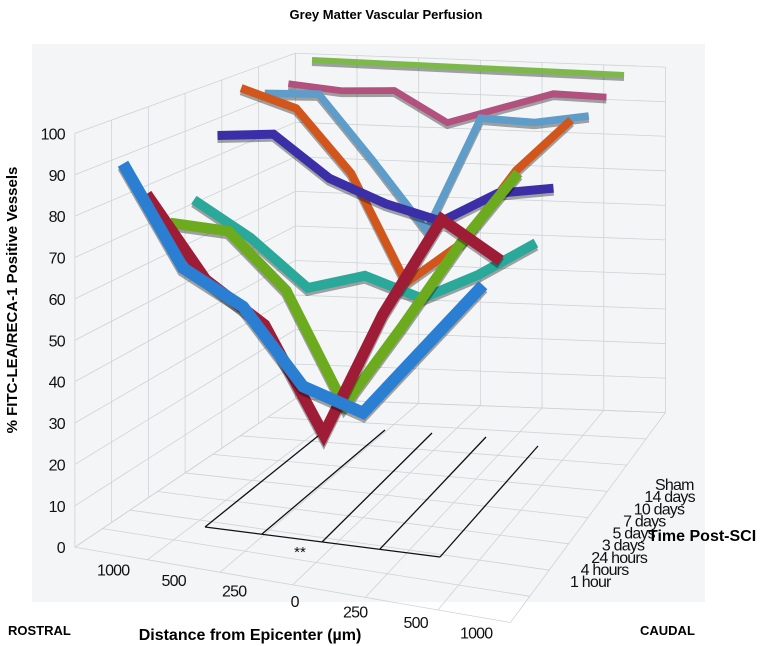  What do you see at coordinates (674, 485) in the screenshot?
I see `time-tick-label: Sham` at bounding box center [674, 485].